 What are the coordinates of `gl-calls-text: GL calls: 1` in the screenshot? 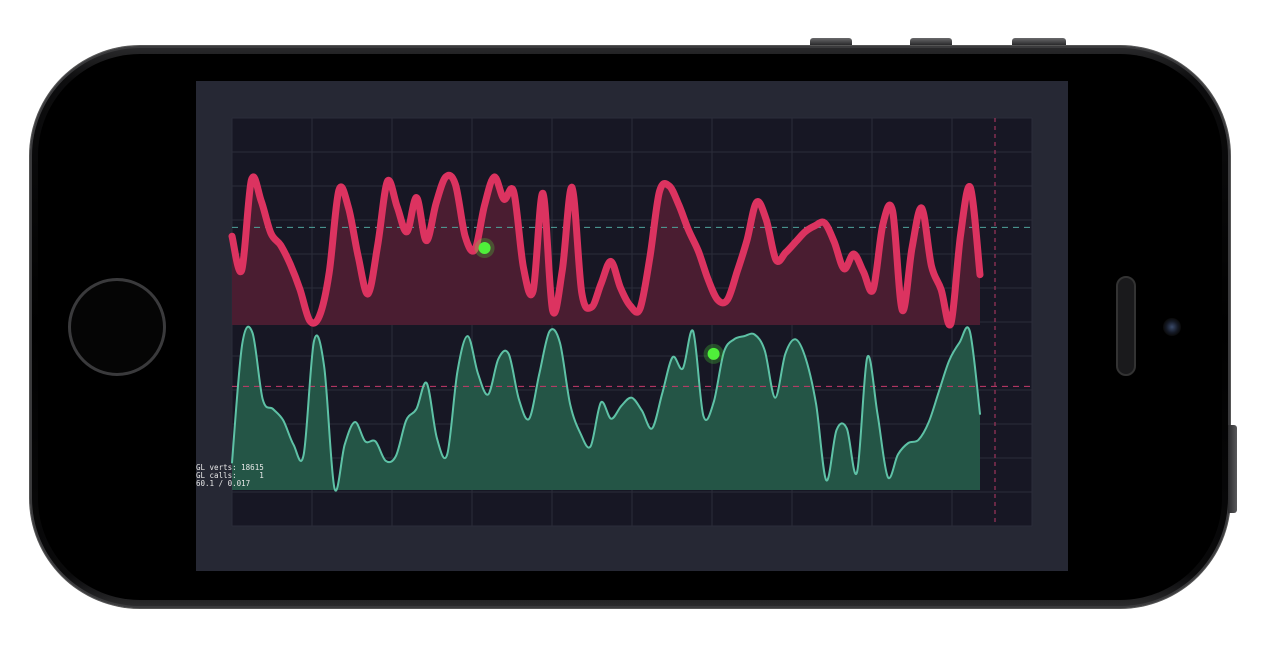 It's located at (230, 476).